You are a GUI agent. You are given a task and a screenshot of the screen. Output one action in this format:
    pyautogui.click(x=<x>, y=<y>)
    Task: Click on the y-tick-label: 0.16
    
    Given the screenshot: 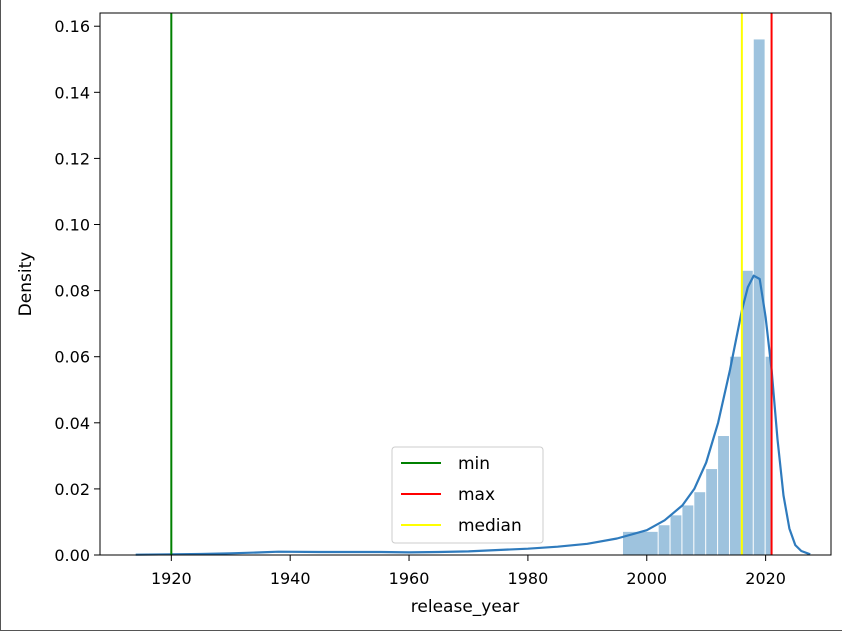 What is the action you would take?
    pyautogui.click(x=72, y=26)
    